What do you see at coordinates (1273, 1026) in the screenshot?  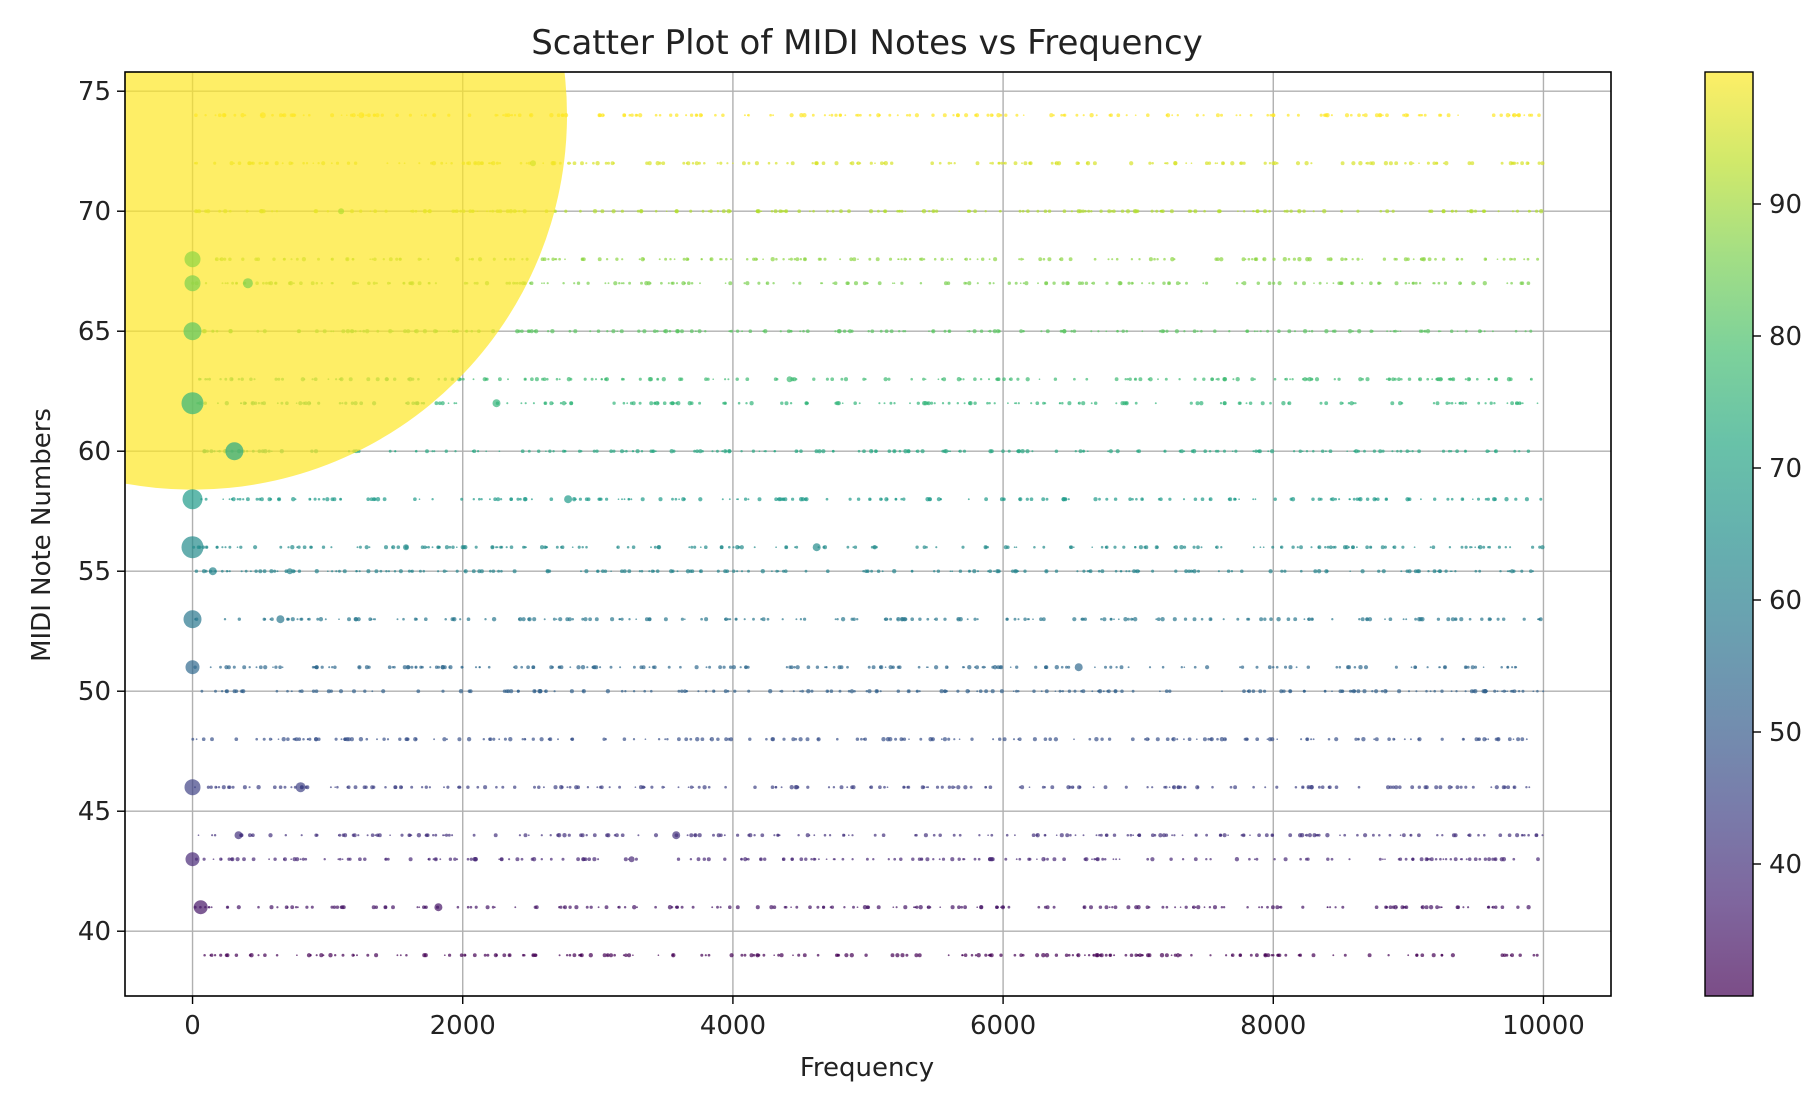 I see `x-tick-label: 8000` at bounding box center [1273, 1026].